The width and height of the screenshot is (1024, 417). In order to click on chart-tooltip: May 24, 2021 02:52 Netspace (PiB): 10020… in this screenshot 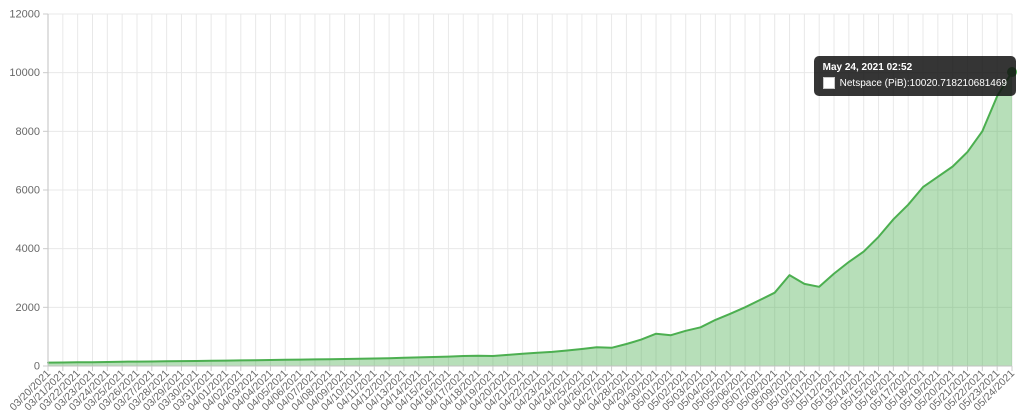, I will do `click(914, 76)`.